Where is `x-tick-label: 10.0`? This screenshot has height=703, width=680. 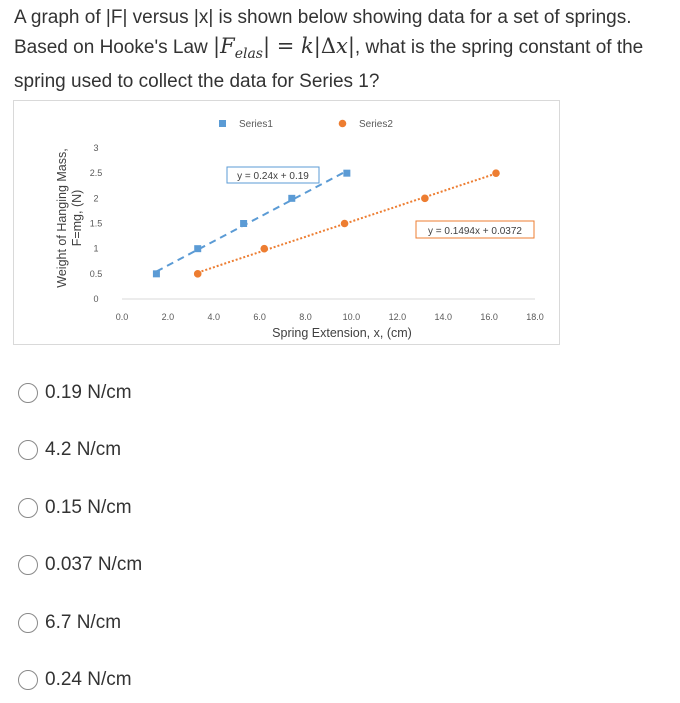
x-tick-label: 10.0 is located at coordinates (352, 317).